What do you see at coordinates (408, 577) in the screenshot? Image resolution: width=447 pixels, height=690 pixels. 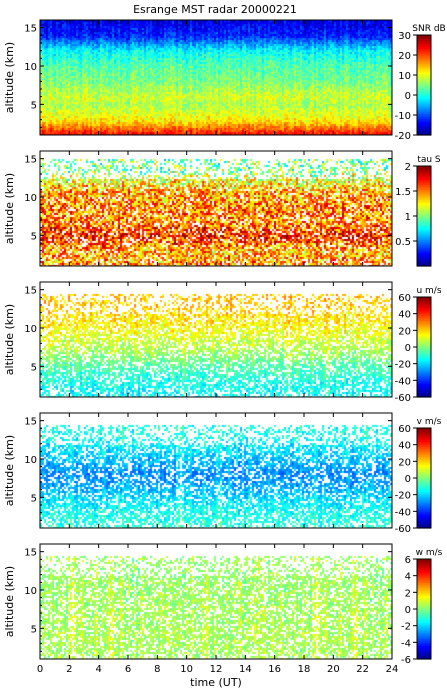 I see `colorbar-tick-label: 4` at bounding box center [408, 577].